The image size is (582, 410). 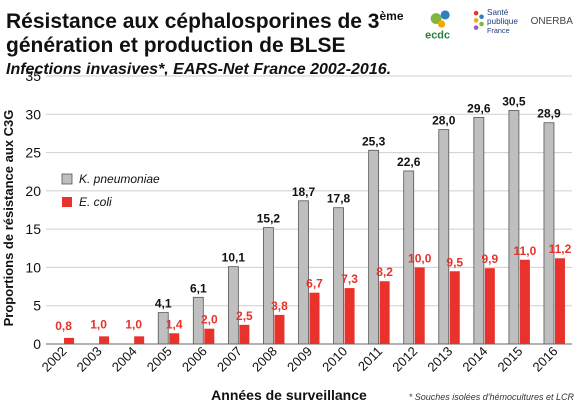 What do you see at coordinates (384, 272) in the screenshot?
I see `data-label-ecoli: 8,2` at bounding box center [384, 272].